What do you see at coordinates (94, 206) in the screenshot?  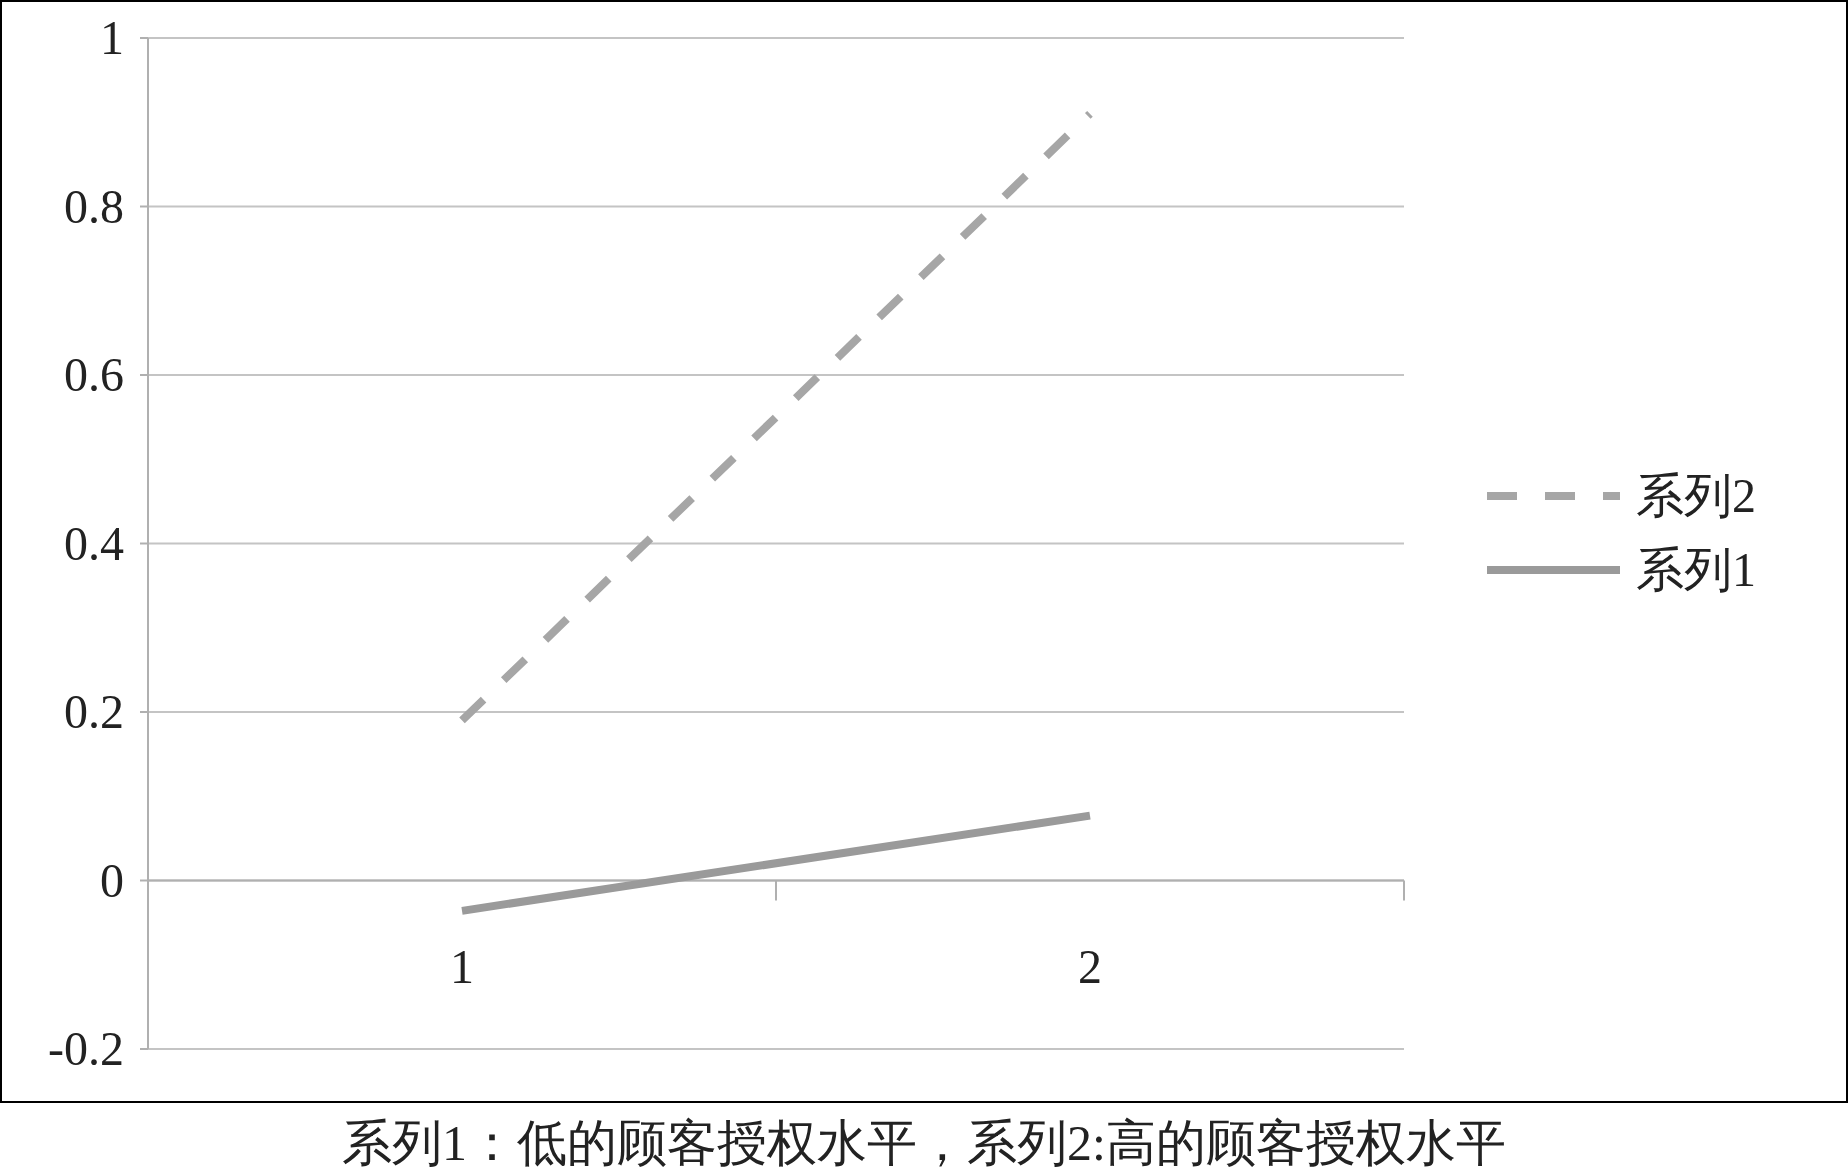 I see `y-tick-label: 0.8` at bounding box center [94, 206].